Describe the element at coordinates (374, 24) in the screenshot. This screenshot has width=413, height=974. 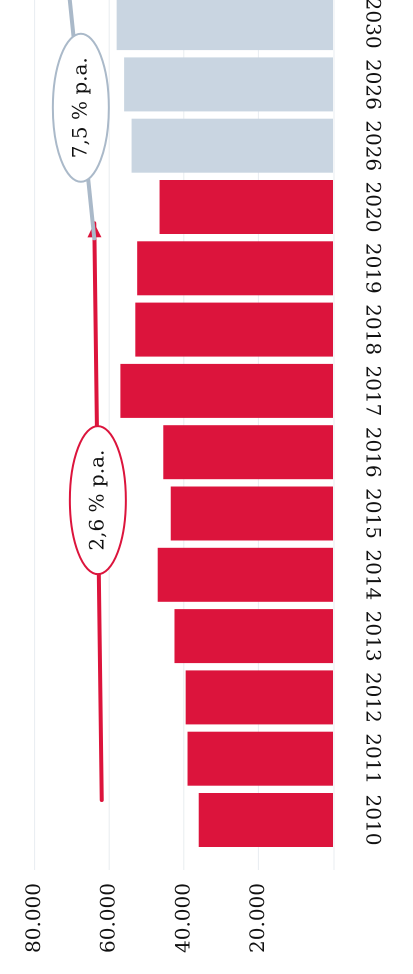
I see `category-label: 2030` at that location.